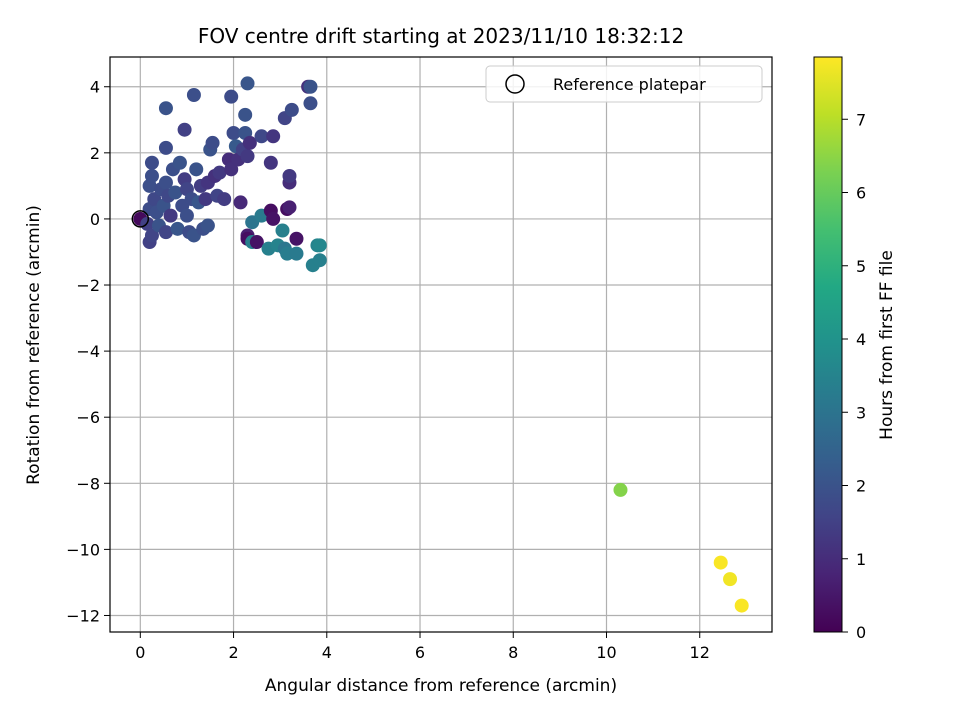 The height and width of the screenshot is (720, 960). Describe the element at coordinates (420, 652) in the screenshot. I see `x-tick-label: 6` at that location.